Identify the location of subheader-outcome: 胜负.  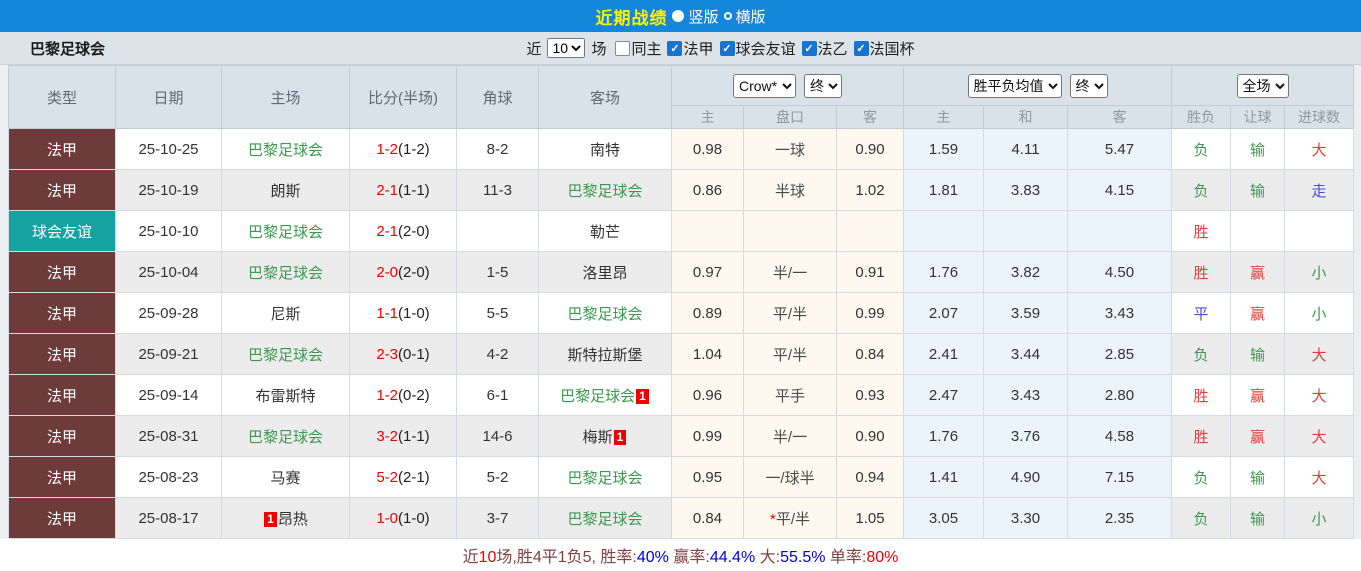
(1201, 117).